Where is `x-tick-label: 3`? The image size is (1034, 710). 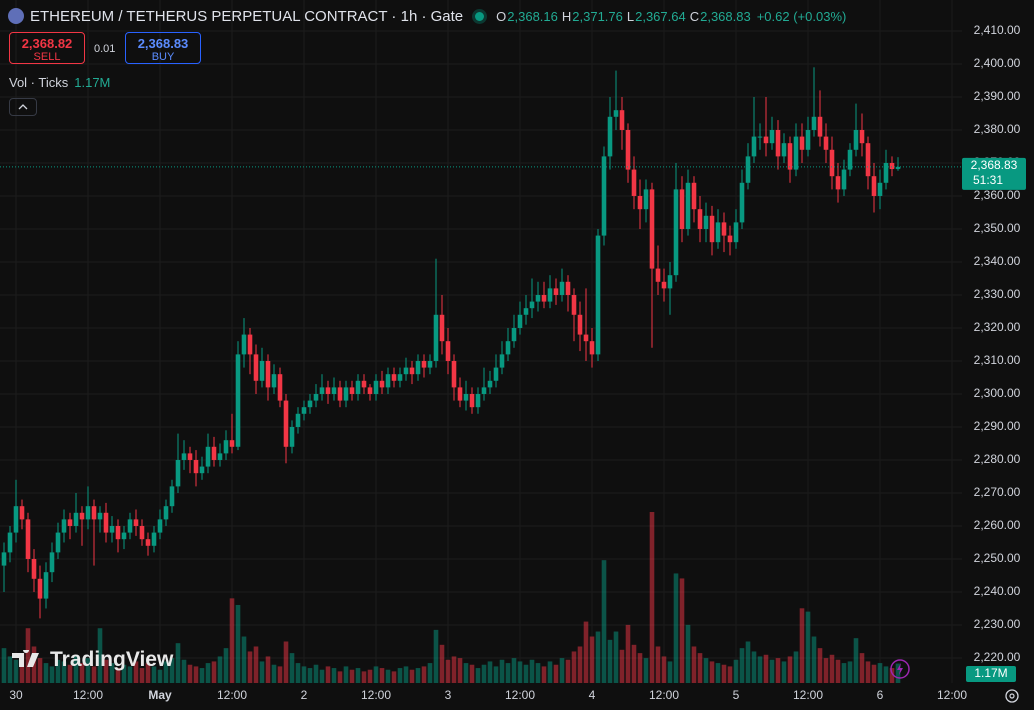
x-tick-label: 3 is located at coordinates (448, 695).